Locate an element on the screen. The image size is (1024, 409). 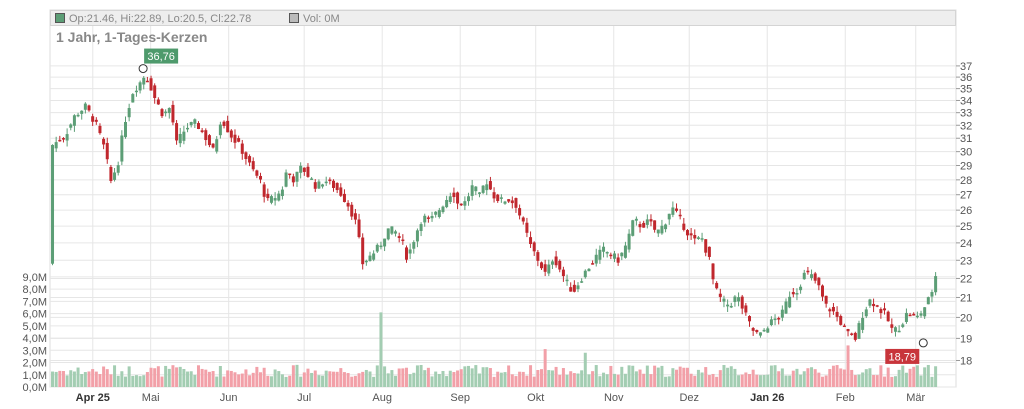
time-tick-label: Sep is located at coordinates (460, 398).